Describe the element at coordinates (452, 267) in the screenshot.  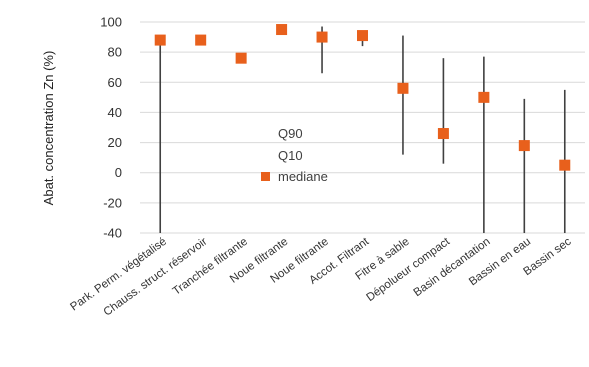
I see `x-category-label: Basin décantation` at that location.